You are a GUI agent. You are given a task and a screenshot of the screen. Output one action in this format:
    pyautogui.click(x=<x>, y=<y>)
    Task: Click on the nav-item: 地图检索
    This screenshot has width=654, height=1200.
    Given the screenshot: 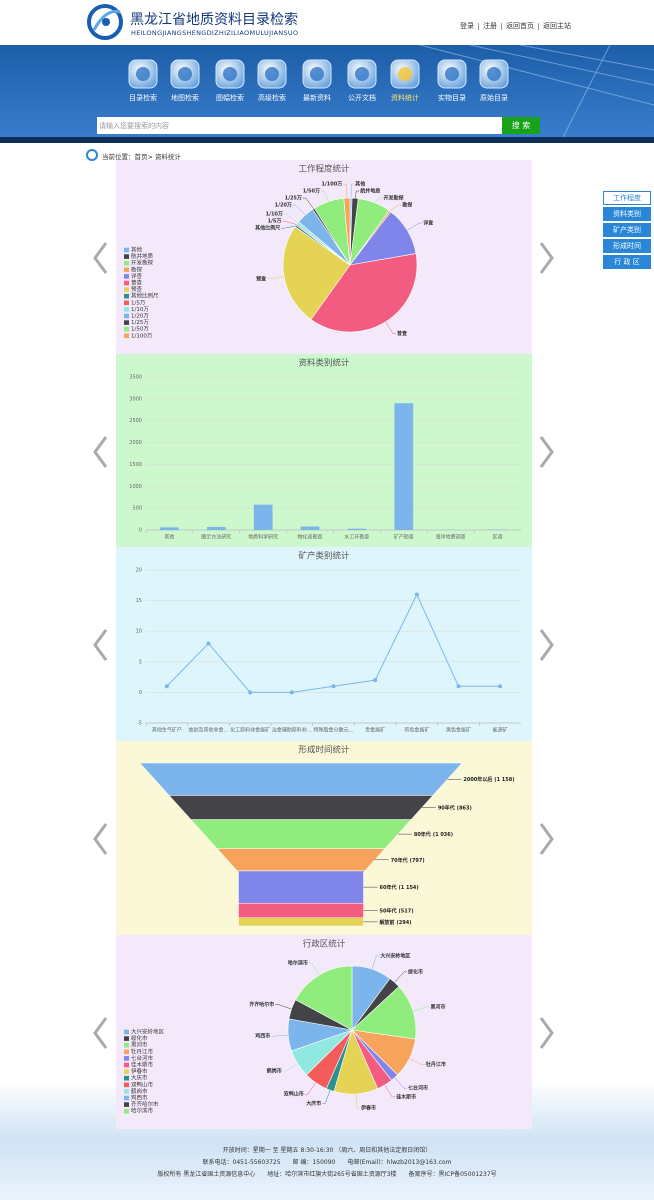 What is the action you would take?
    pyautogui.click(x=185, y=80)
    